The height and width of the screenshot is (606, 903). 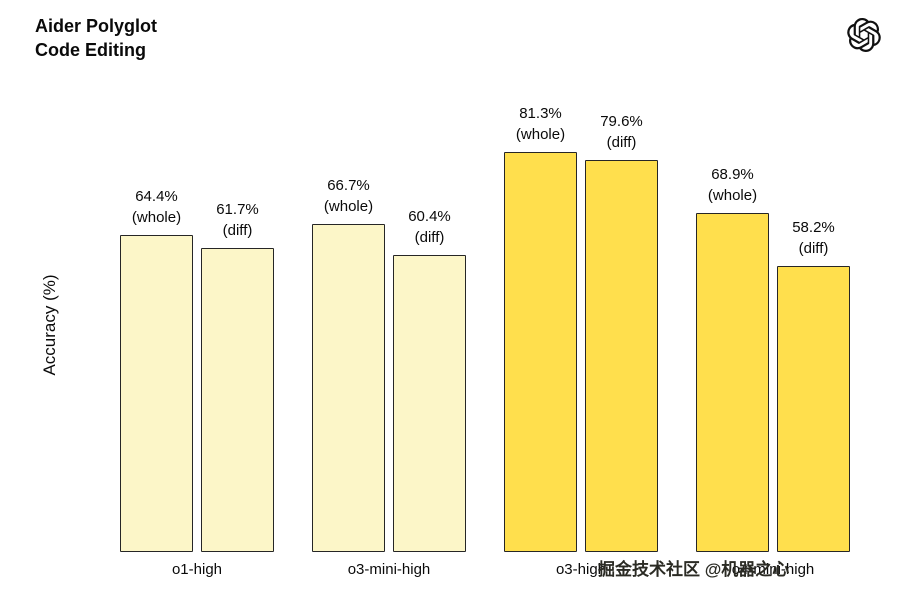 I want to click on bars-row: 81.3% (whole) 79.6% (diff), so click(x=581, y=327).